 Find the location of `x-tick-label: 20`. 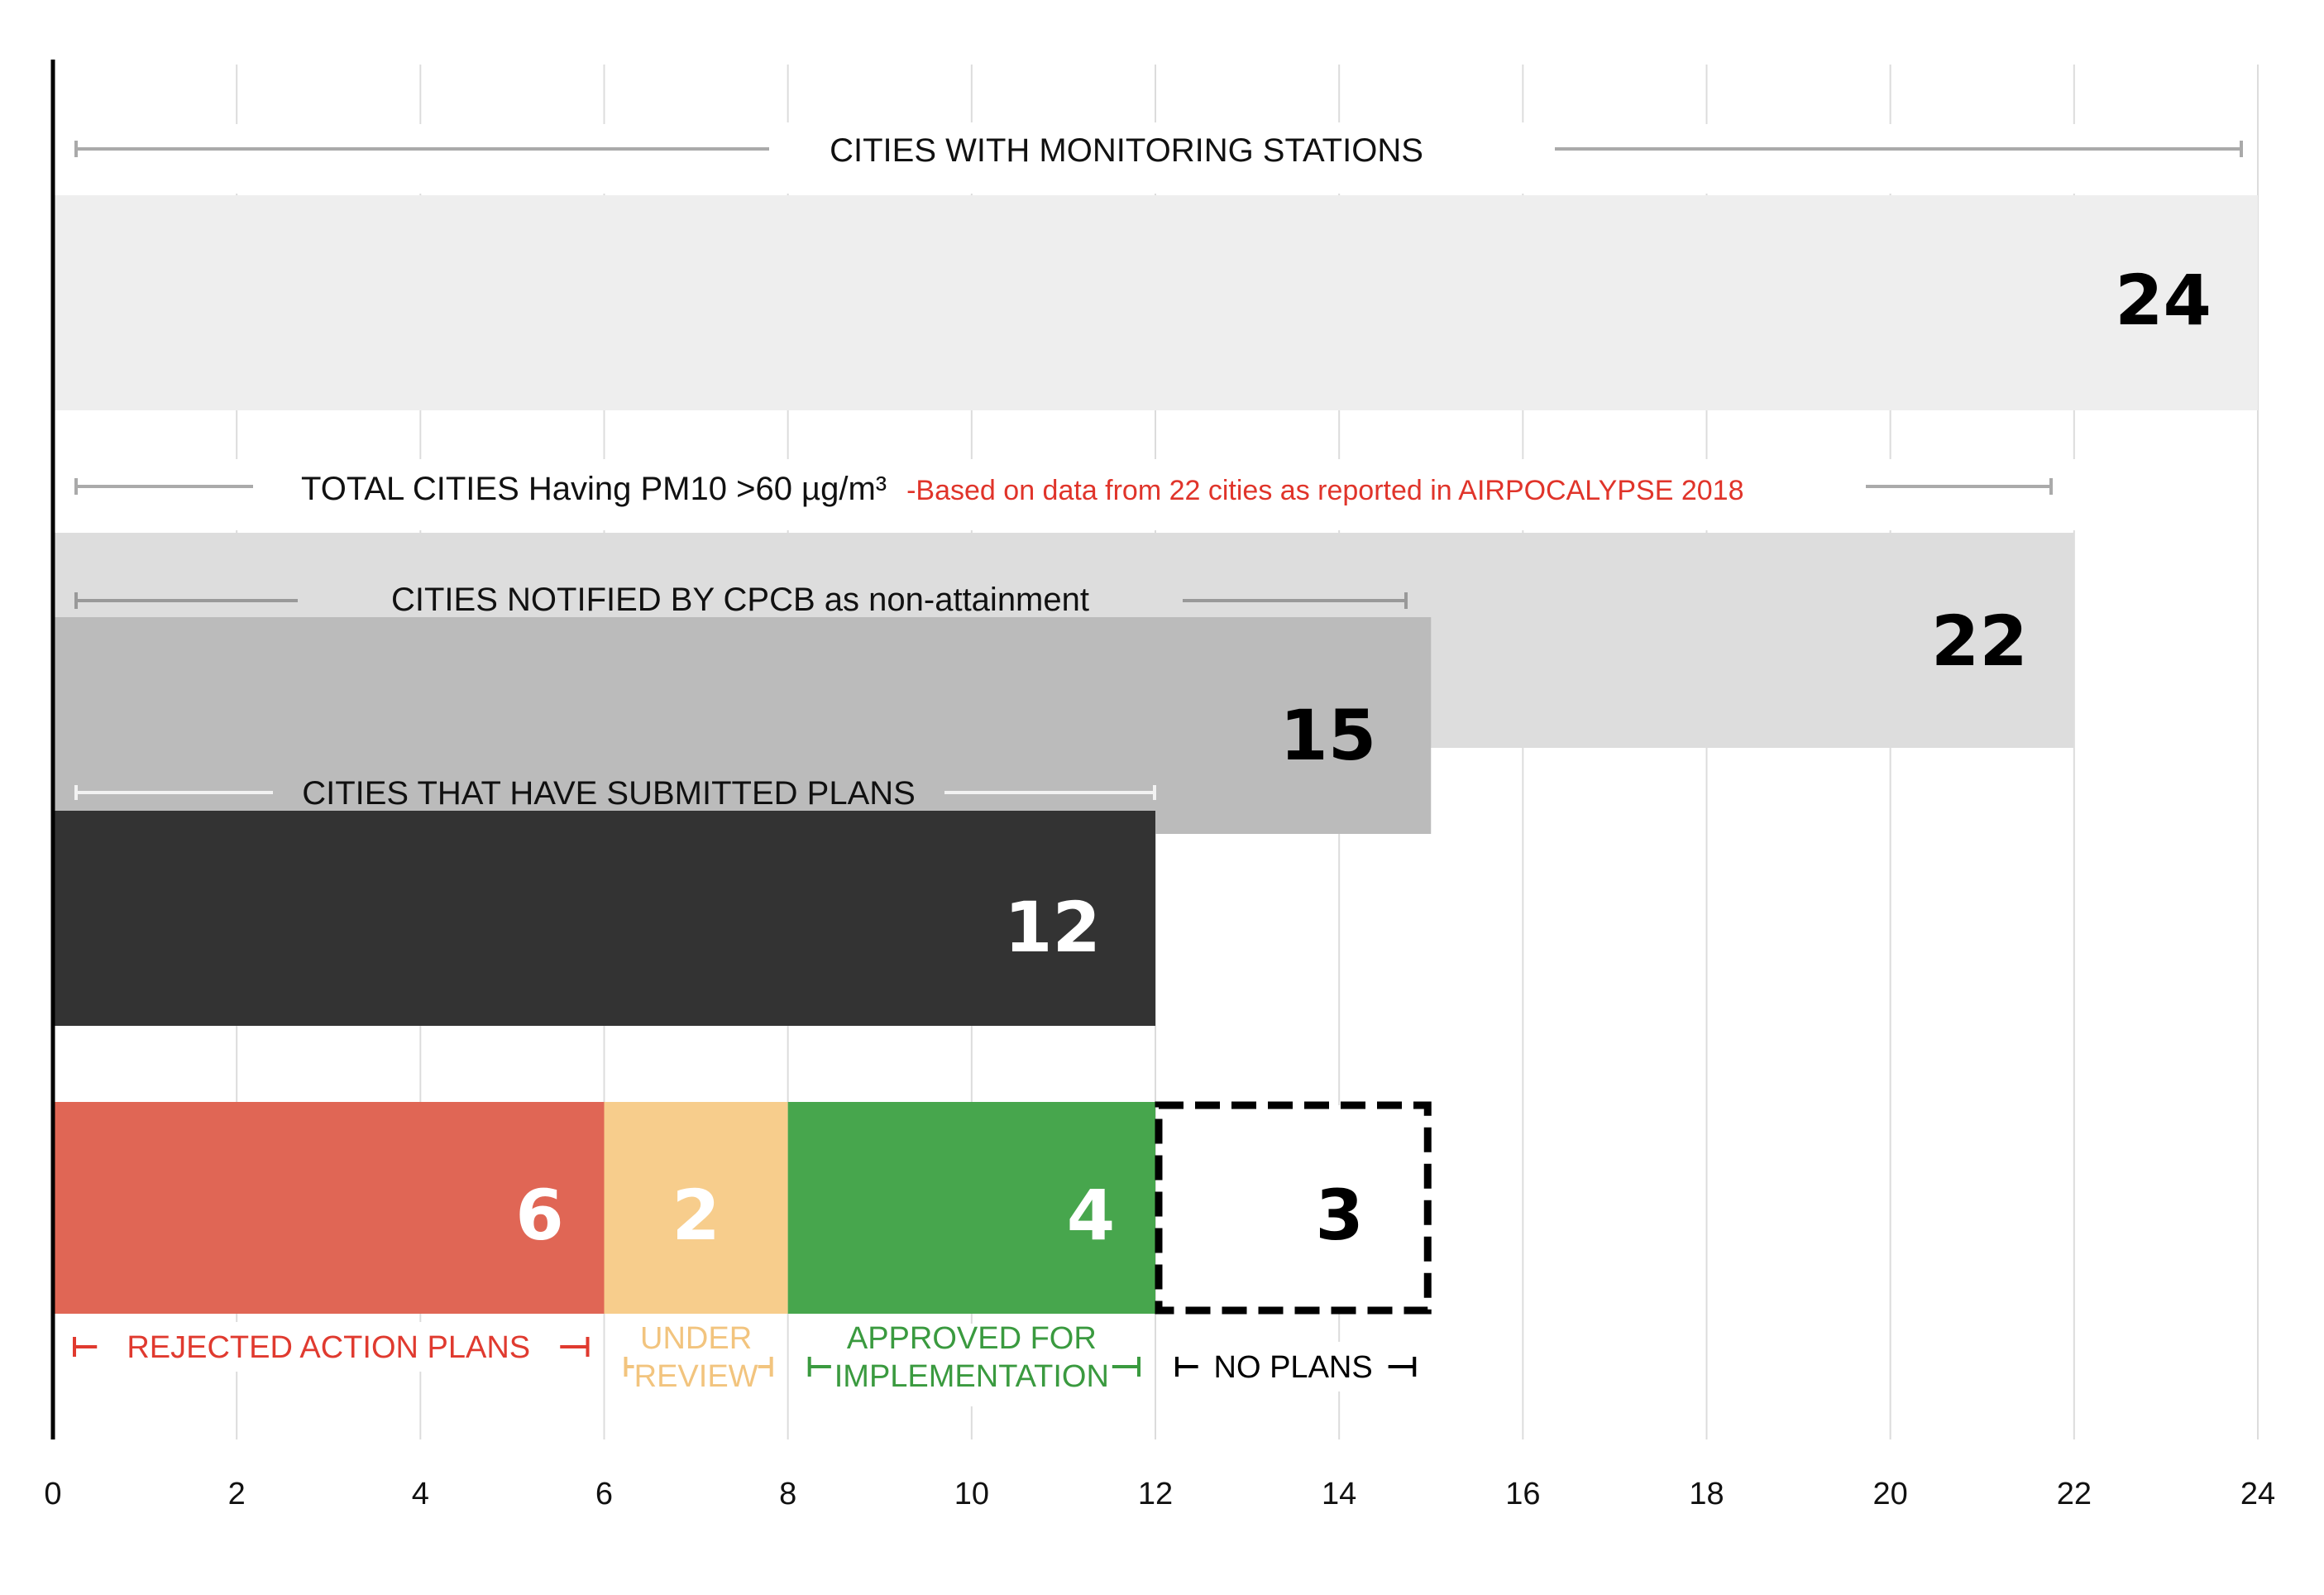

x-tick-label: 20 is located at coordinates (1891, 1494).